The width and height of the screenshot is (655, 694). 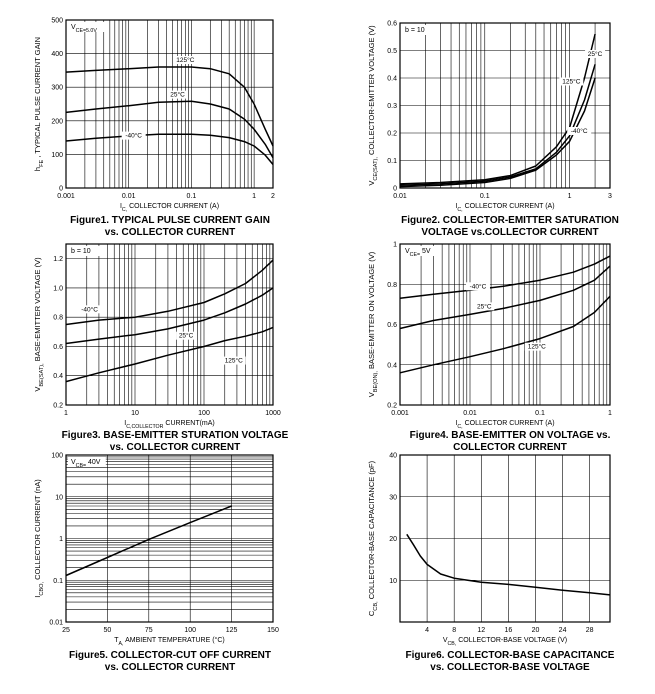 I want to click on y-tick-label: 0.5, so click(x=392, y=51).